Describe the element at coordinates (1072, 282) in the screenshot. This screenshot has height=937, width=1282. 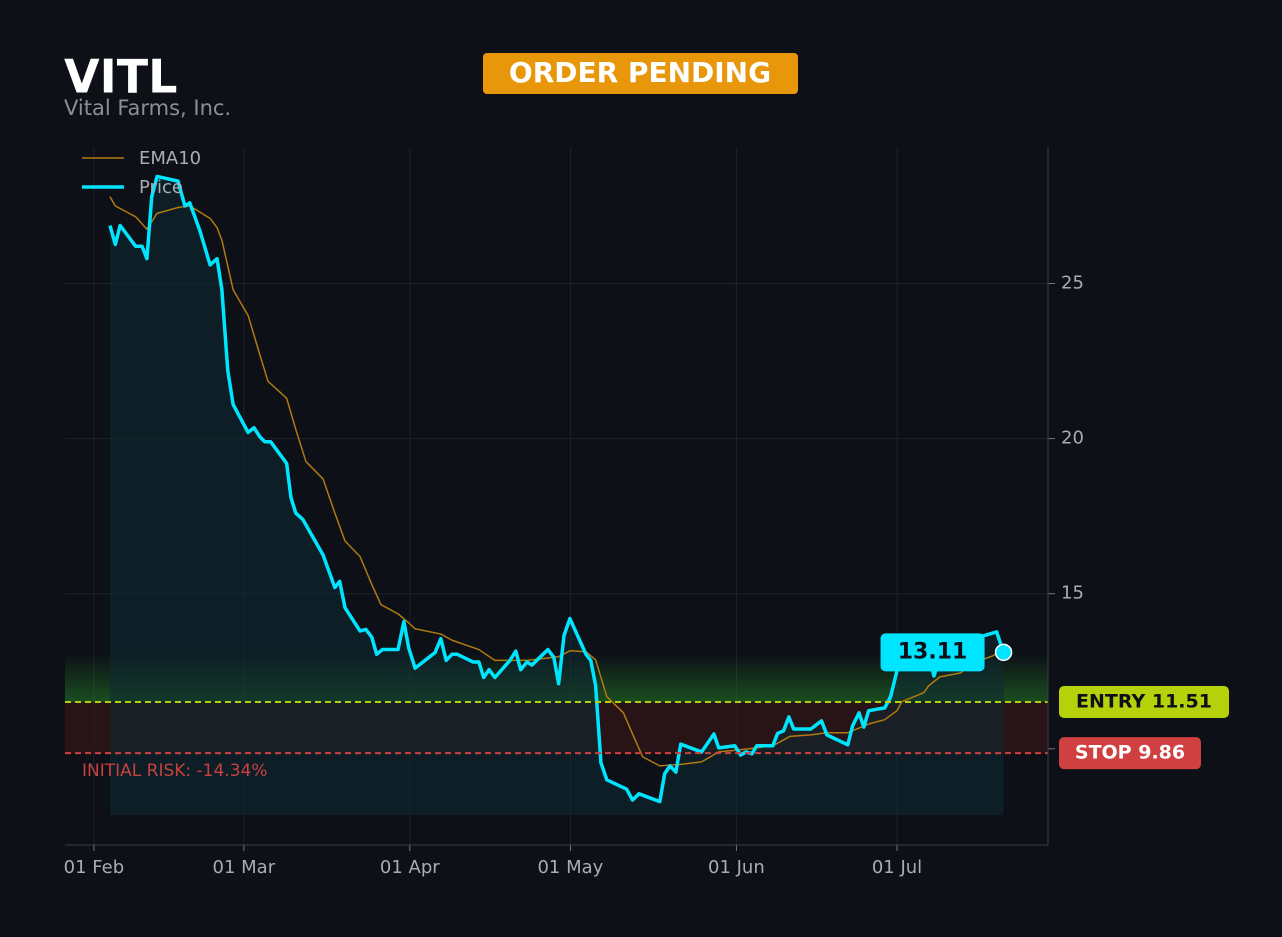
I see `y-tick-label: 25` at that location.